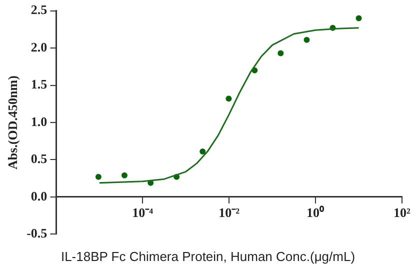 The height and width of the screenshot is (273, 416). I want to click on x-tick-label: 10⁰, so click(315, 212).